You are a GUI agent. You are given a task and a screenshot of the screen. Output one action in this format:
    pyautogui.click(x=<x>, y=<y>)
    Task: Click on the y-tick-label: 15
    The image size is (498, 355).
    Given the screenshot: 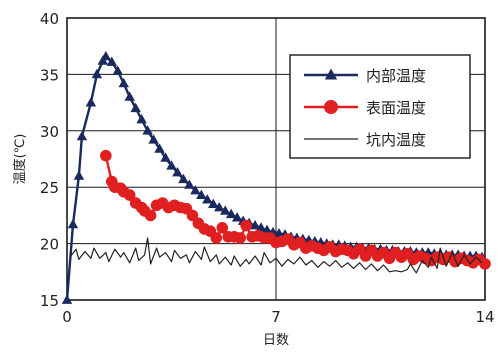 What is the action you would take?
    pyautogui.click(x=49, y=301)
    